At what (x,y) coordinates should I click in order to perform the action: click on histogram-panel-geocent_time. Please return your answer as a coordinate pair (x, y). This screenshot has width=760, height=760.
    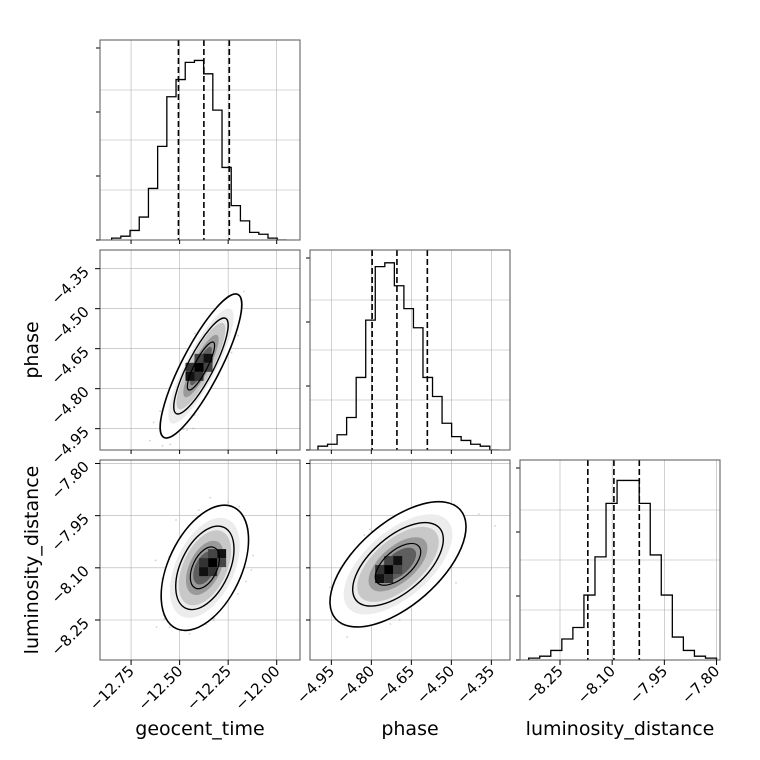
    Looking at the image, I should click on (198, 140).